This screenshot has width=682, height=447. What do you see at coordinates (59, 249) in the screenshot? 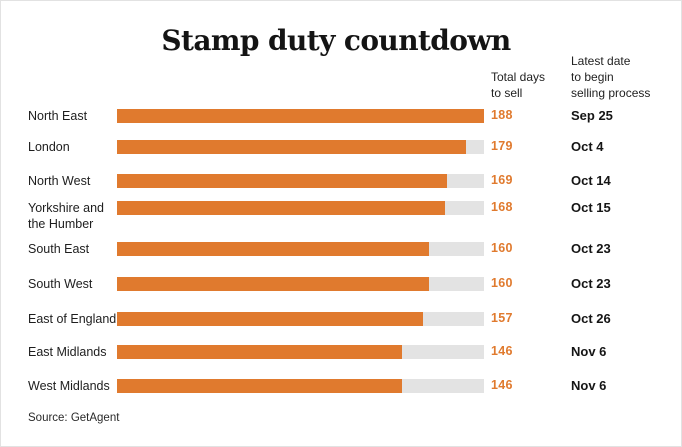
I see `category-label: South East` at bounding box center [59, 249].